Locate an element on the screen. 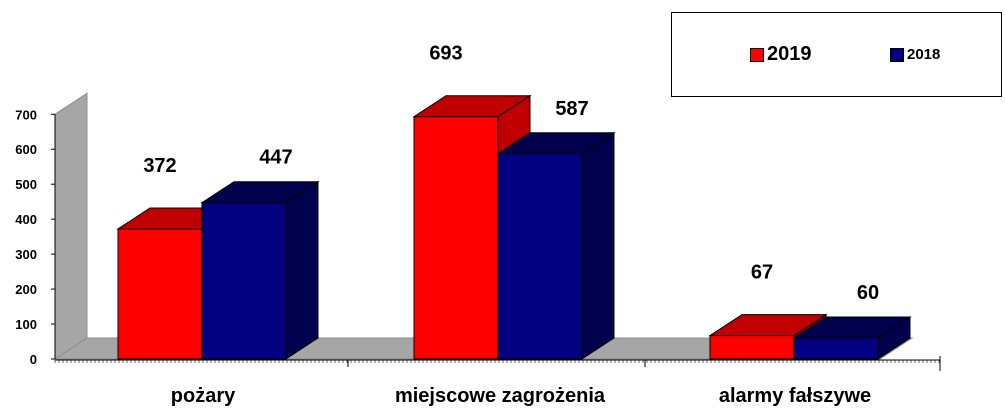  legend-label-2018: 2018 is located at coordinates (924, 54).